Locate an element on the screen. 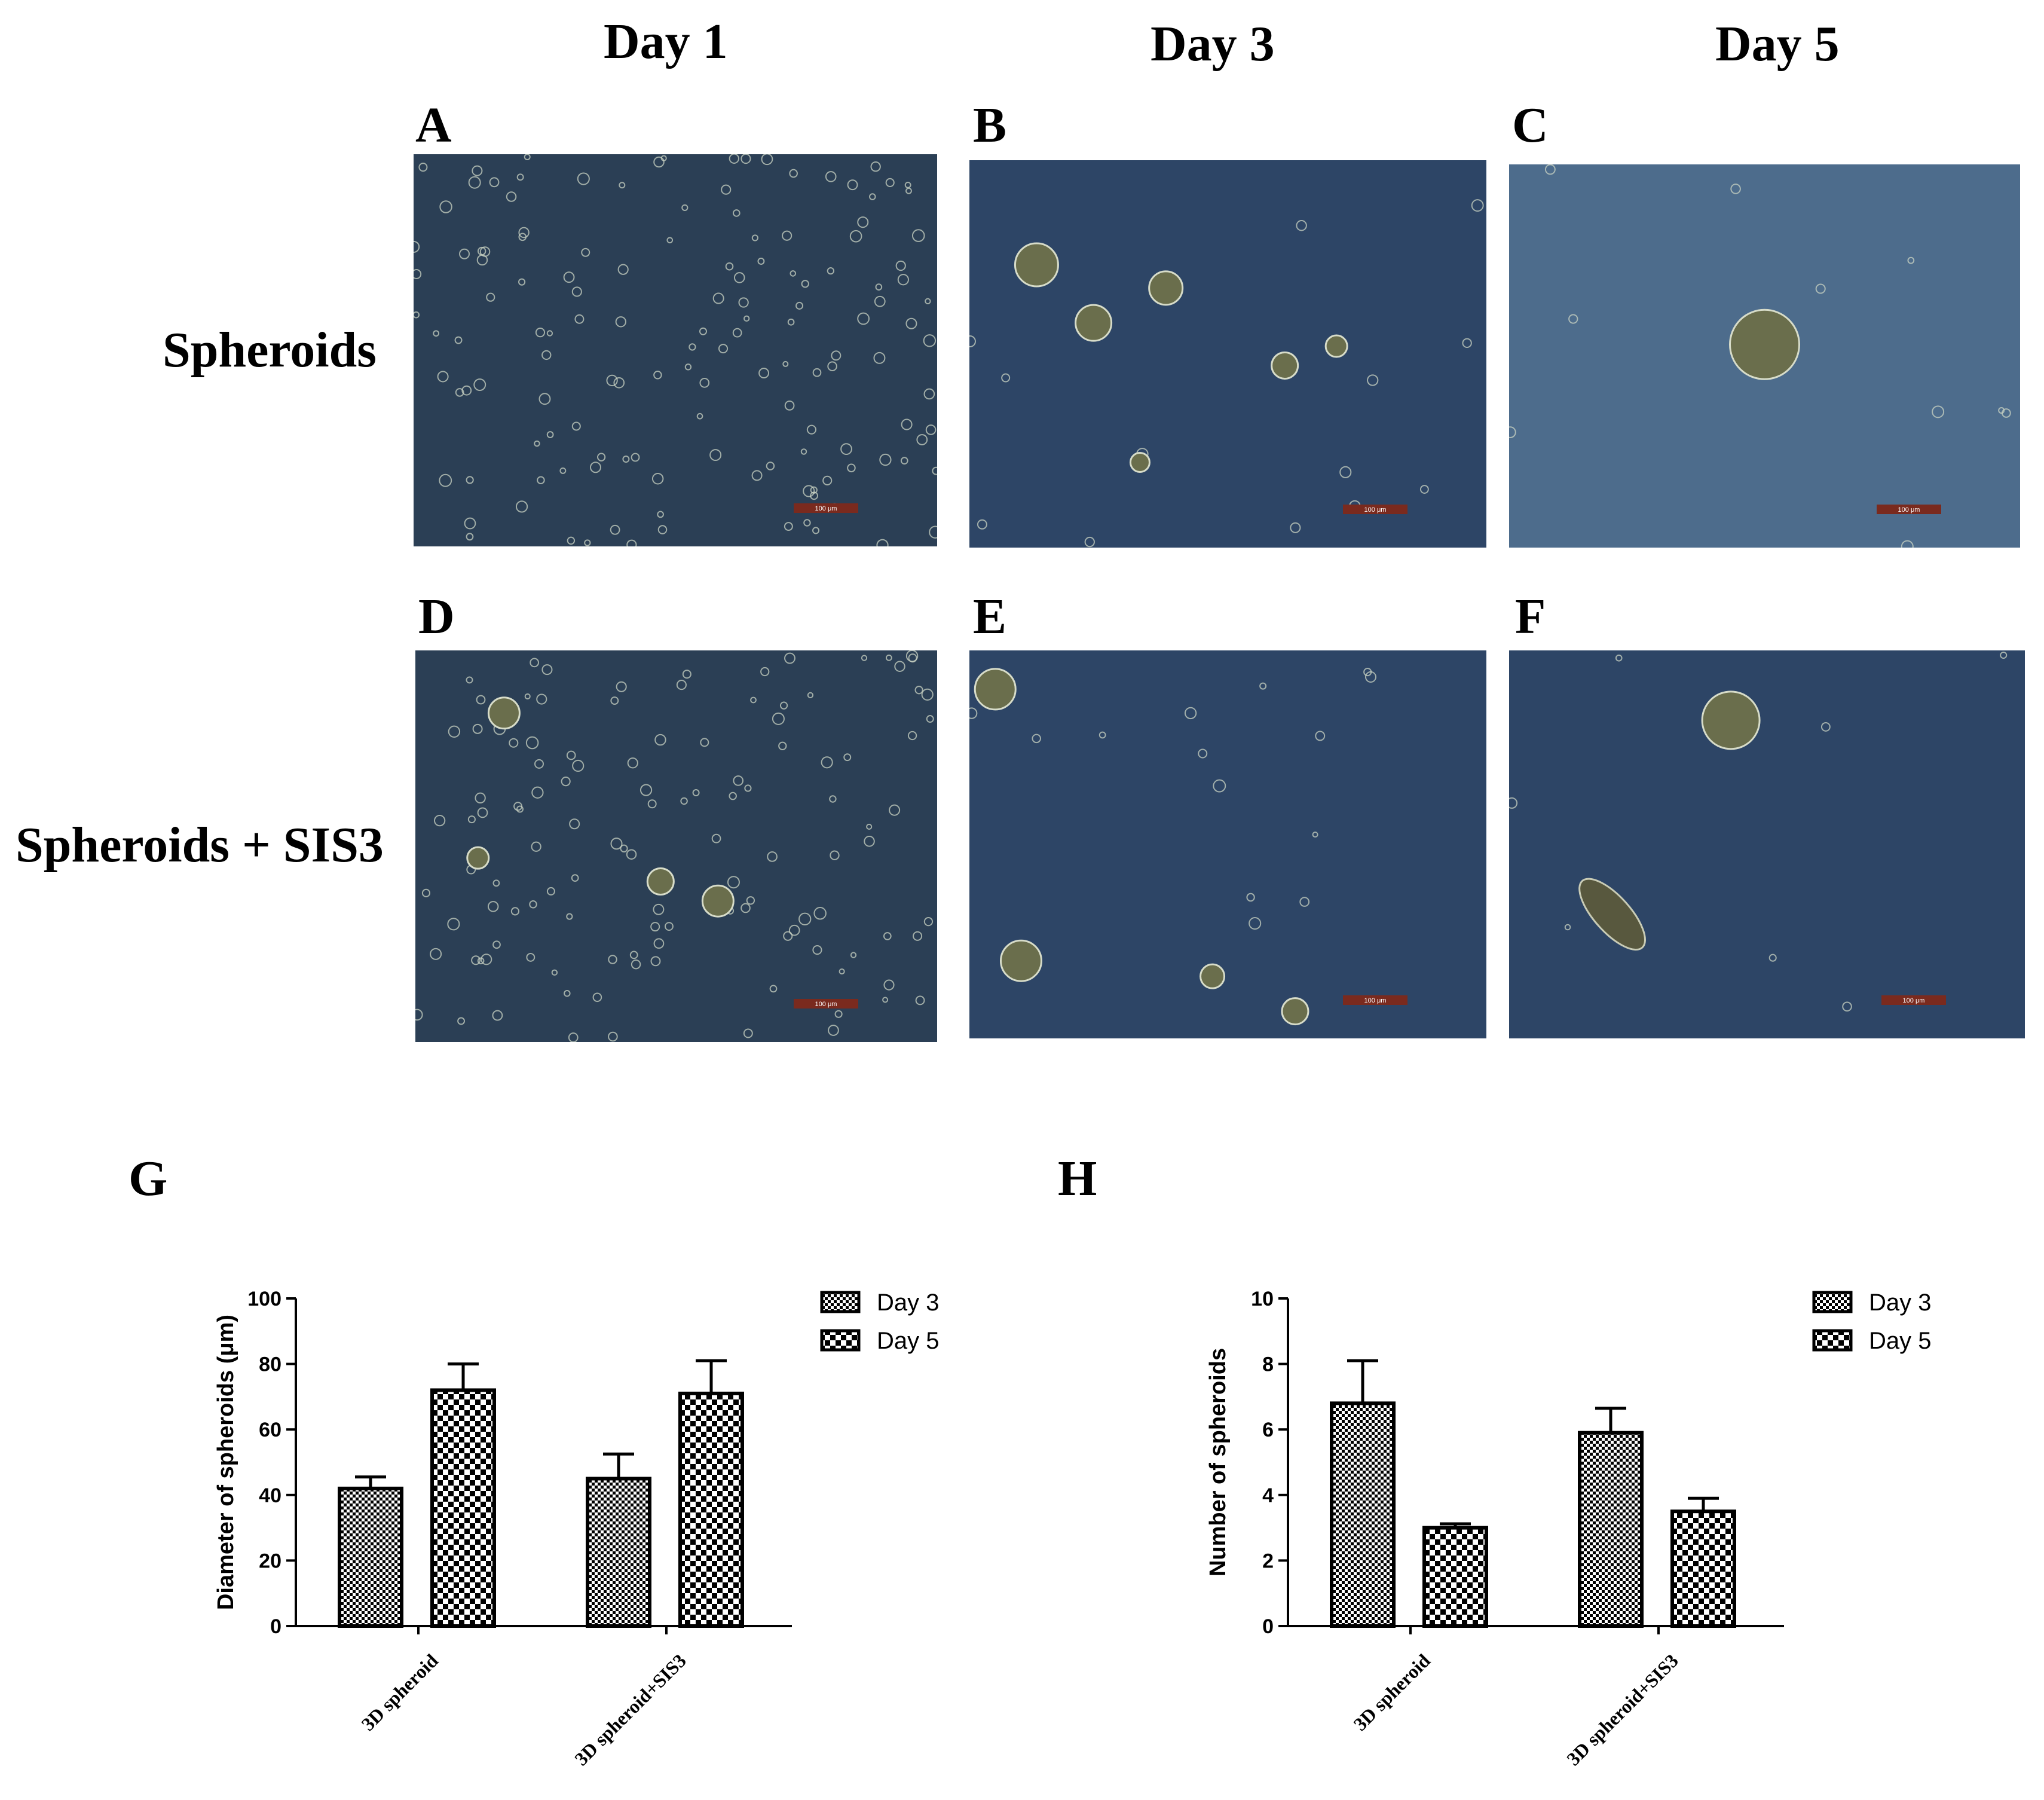  bar is located at coordinates (1611, 1529).